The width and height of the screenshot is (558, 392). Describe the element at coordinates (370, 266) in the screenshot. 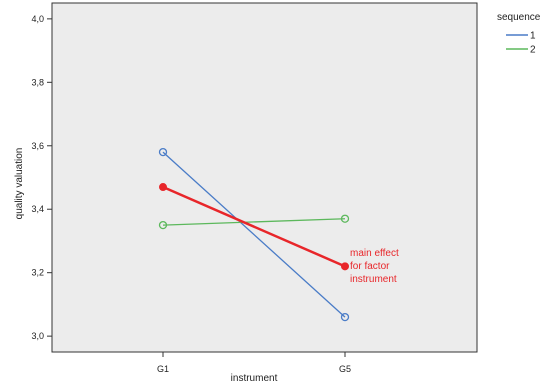

I see `annotation-line: for factor` at that location.